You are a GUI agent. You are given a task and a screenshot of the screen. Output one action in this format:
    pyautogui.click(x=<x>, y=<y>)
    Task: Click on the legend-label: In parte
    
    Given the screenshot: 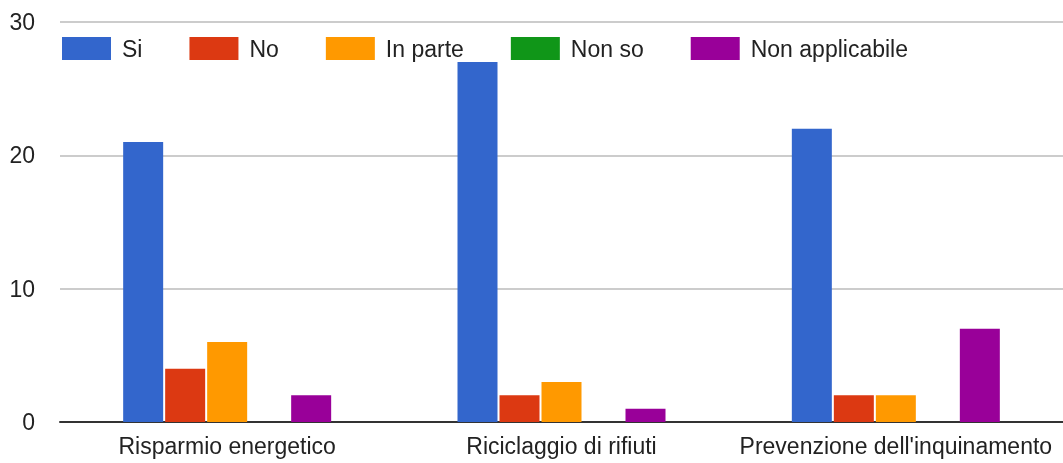 What is the action you would take?
    pyautogui.click(x=424, y=48)
    